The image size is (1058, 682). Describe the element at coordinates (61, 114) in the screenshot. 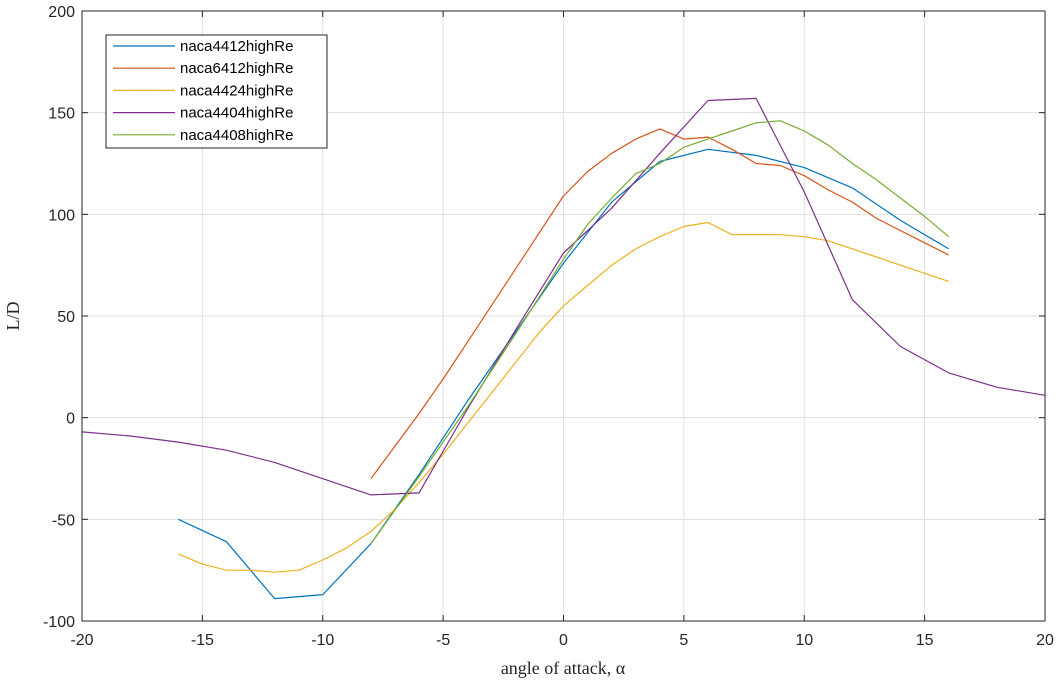

I see `y-tick-label: 150` at that location.